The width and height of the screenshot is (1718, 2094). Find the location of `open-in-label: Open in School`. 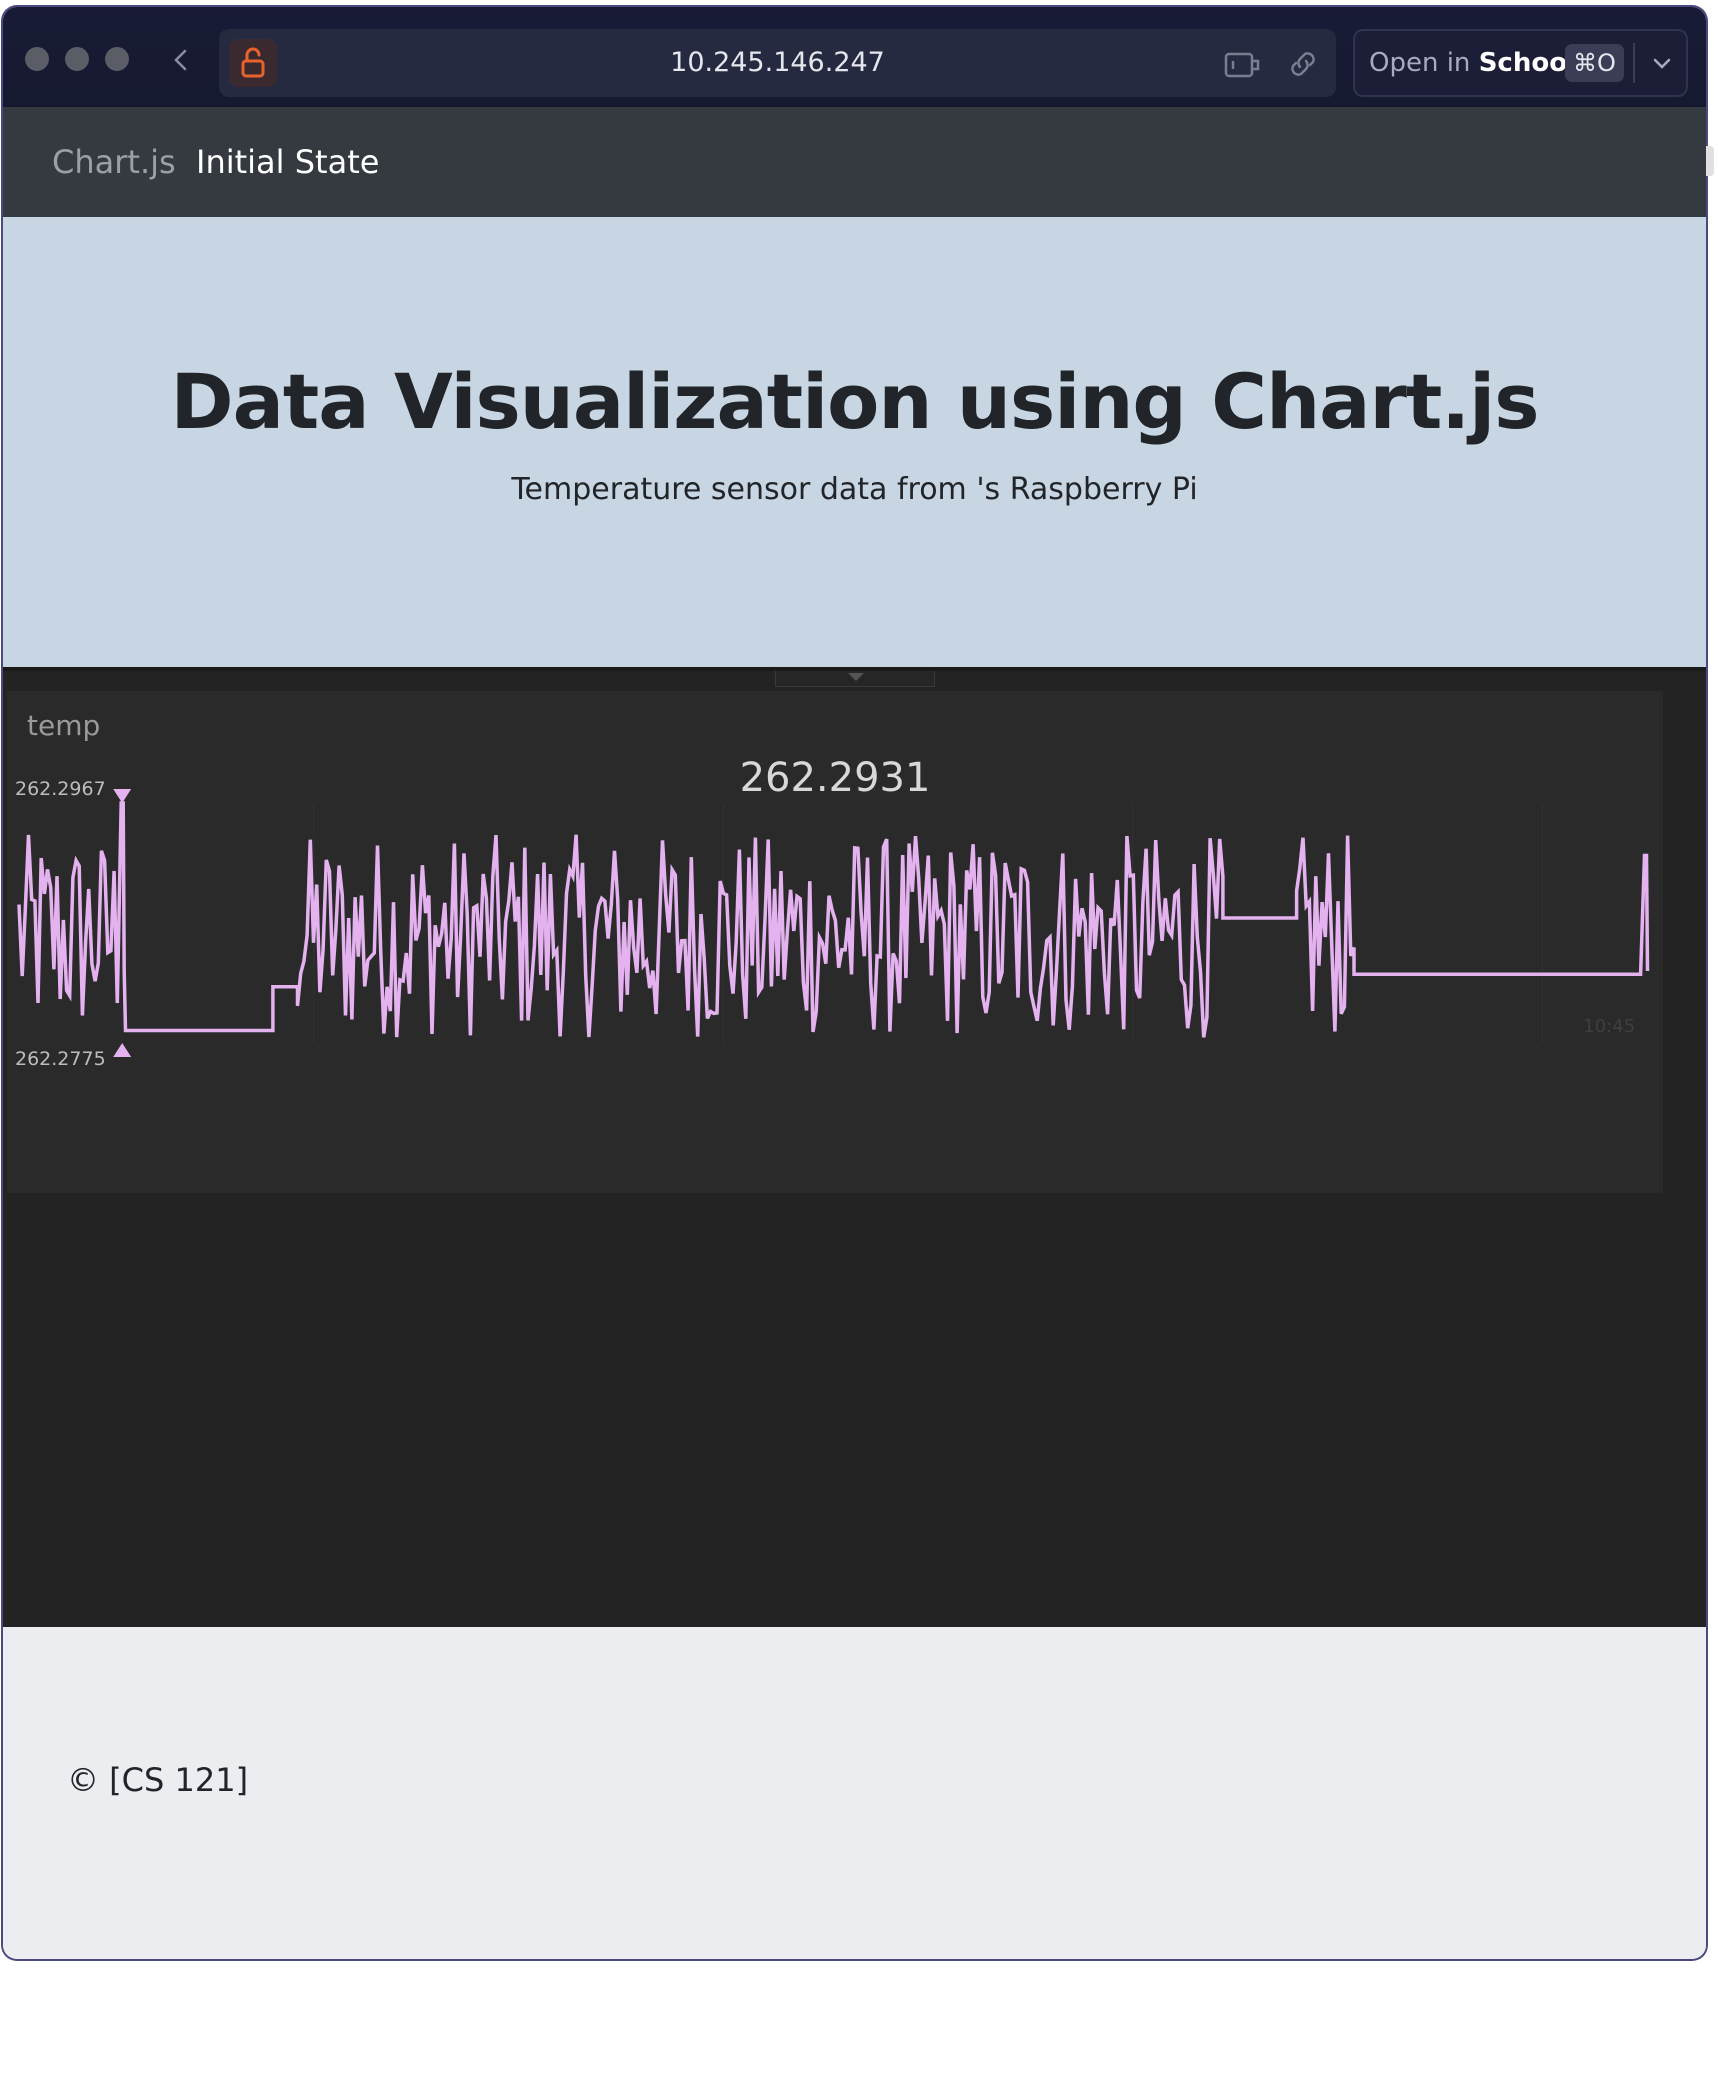

open-in-label: Open in School is located at coordinates (1472, 63).